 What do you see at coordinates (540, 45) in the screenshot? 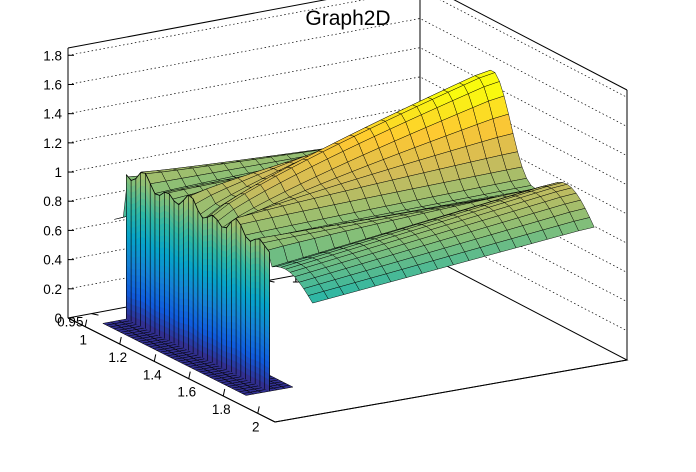
I see `back-top-edge` at bounding box center [540, 45].